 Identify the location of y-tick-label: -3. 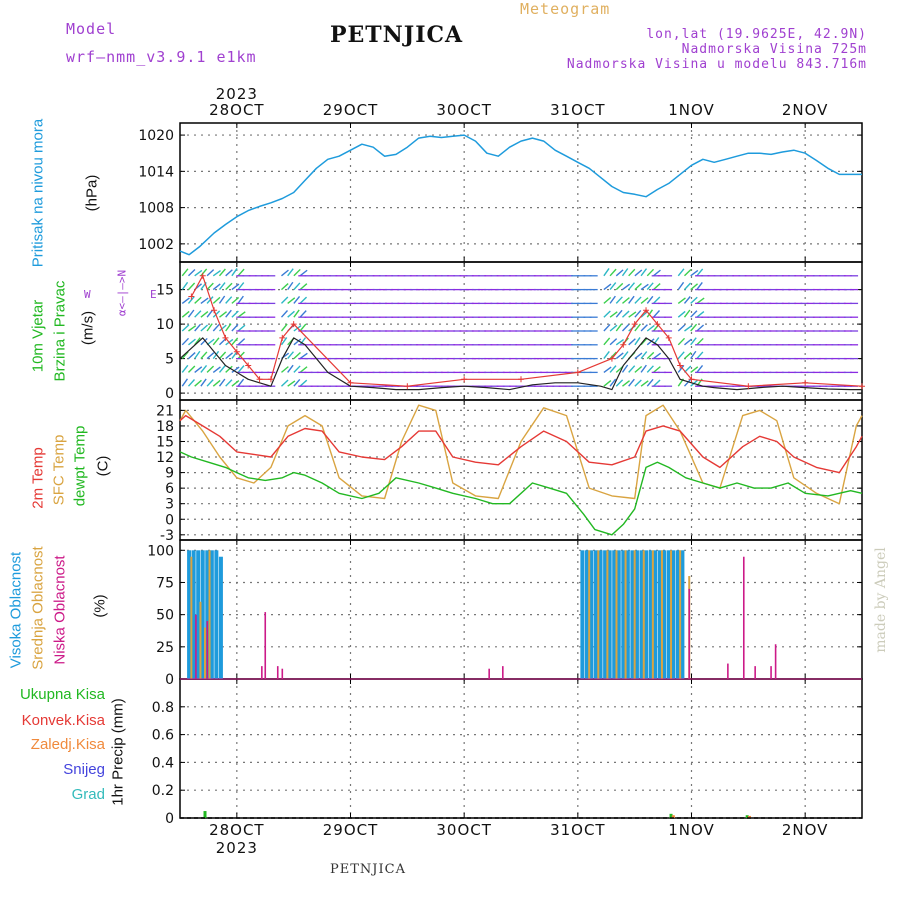
(167, 536).